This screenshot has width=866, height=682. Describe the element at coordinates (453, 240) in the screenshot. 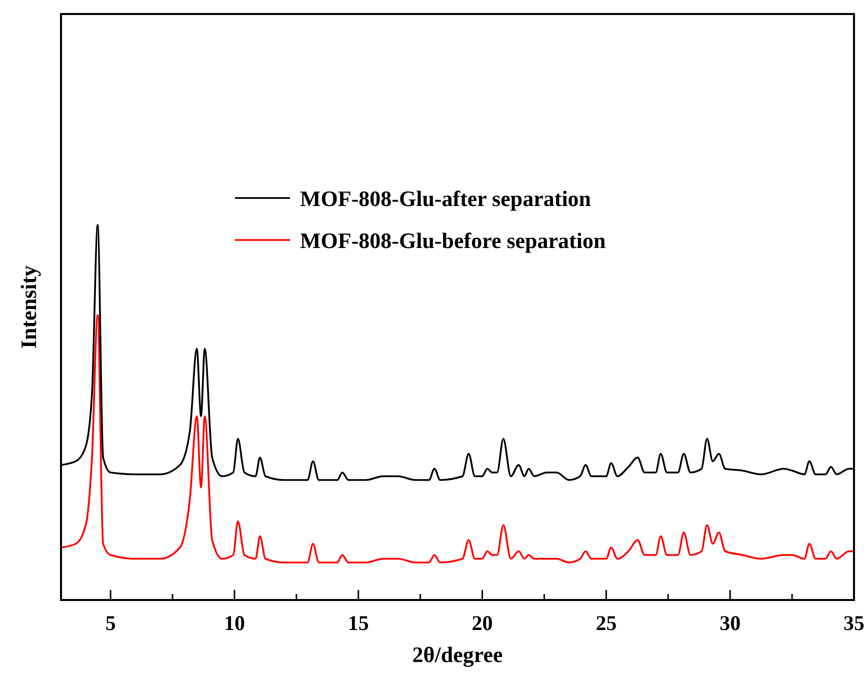

I see `legend-label: MOF-808-Glu-before separation` at that location.